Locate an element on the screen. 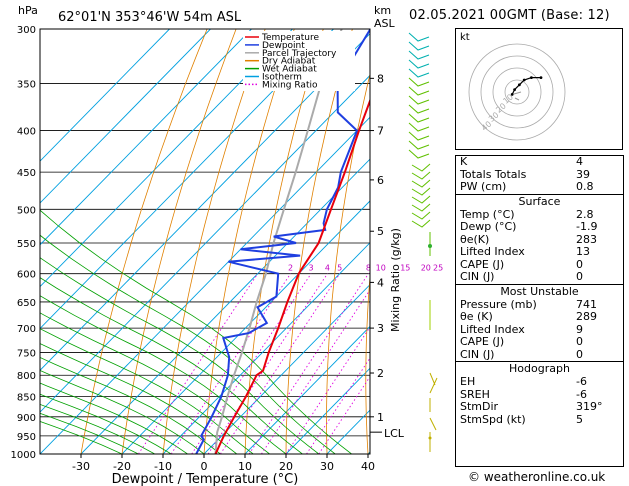 This screenshot has width=629, height=486. index-label: StmSpd (kt) is located at coordinates (493, 419).